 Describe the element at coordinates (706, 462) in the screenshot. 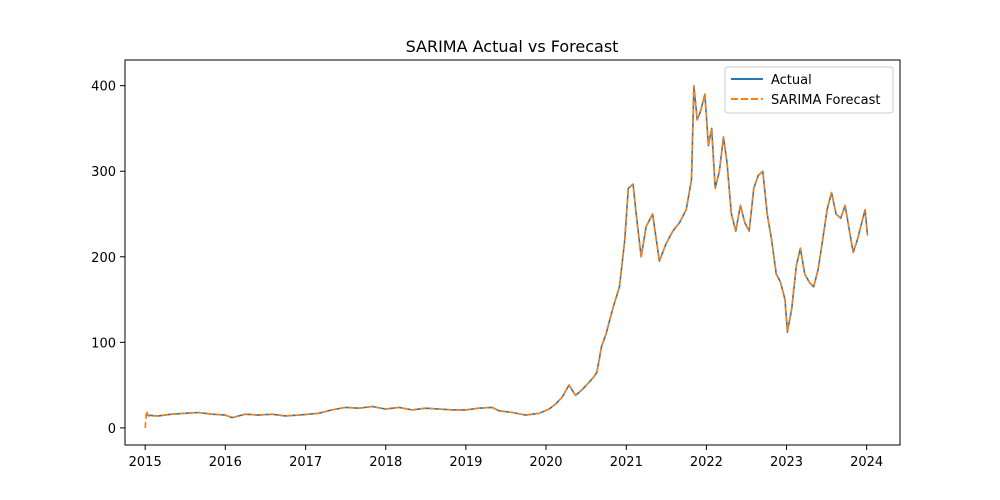

I see `x-tick-label: 2022` at that location.